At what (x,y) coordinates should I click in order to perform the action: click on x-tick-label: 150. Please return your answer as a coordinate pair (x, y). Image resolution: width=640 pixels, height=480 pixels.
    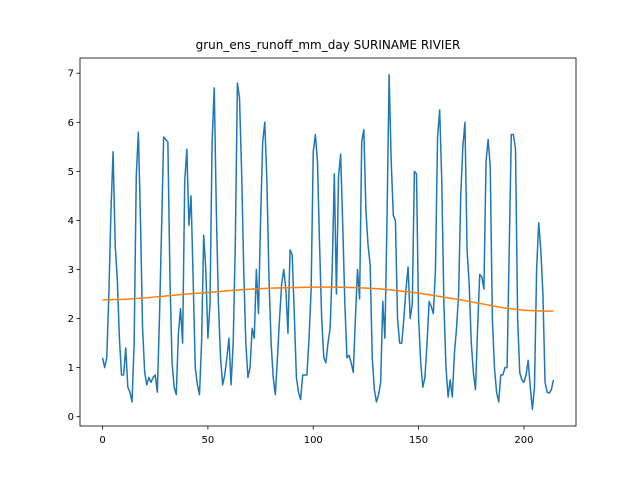
    Looking at the image, I should click on (418, 440).